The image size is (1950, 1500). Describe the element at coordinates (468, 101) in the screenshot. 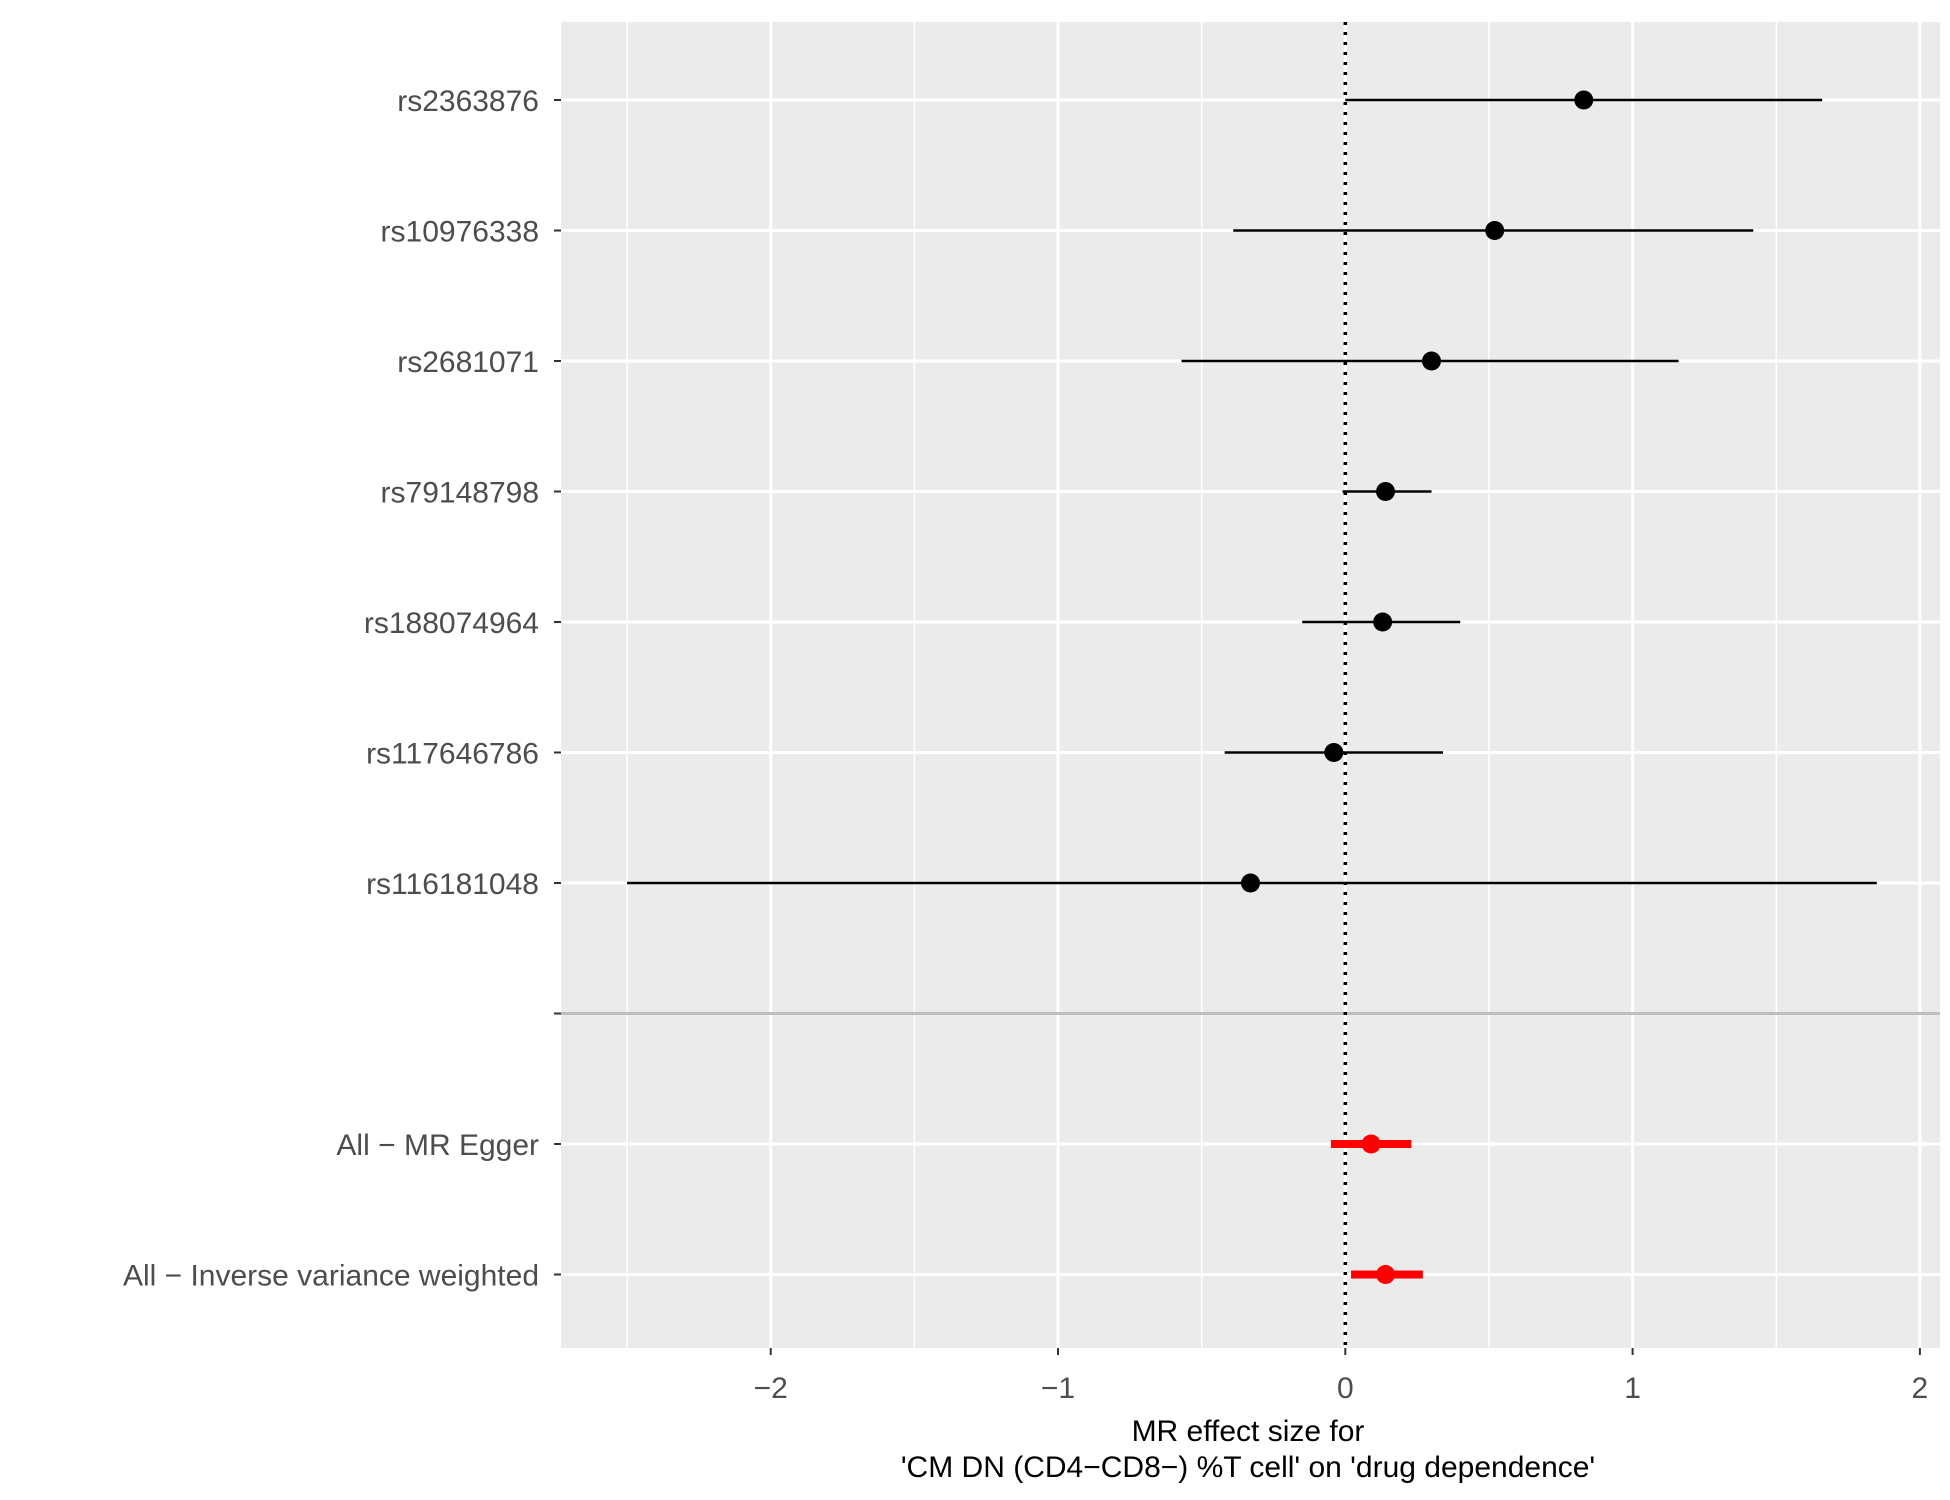

I see `y-tick-label: rs2363876` at that location.